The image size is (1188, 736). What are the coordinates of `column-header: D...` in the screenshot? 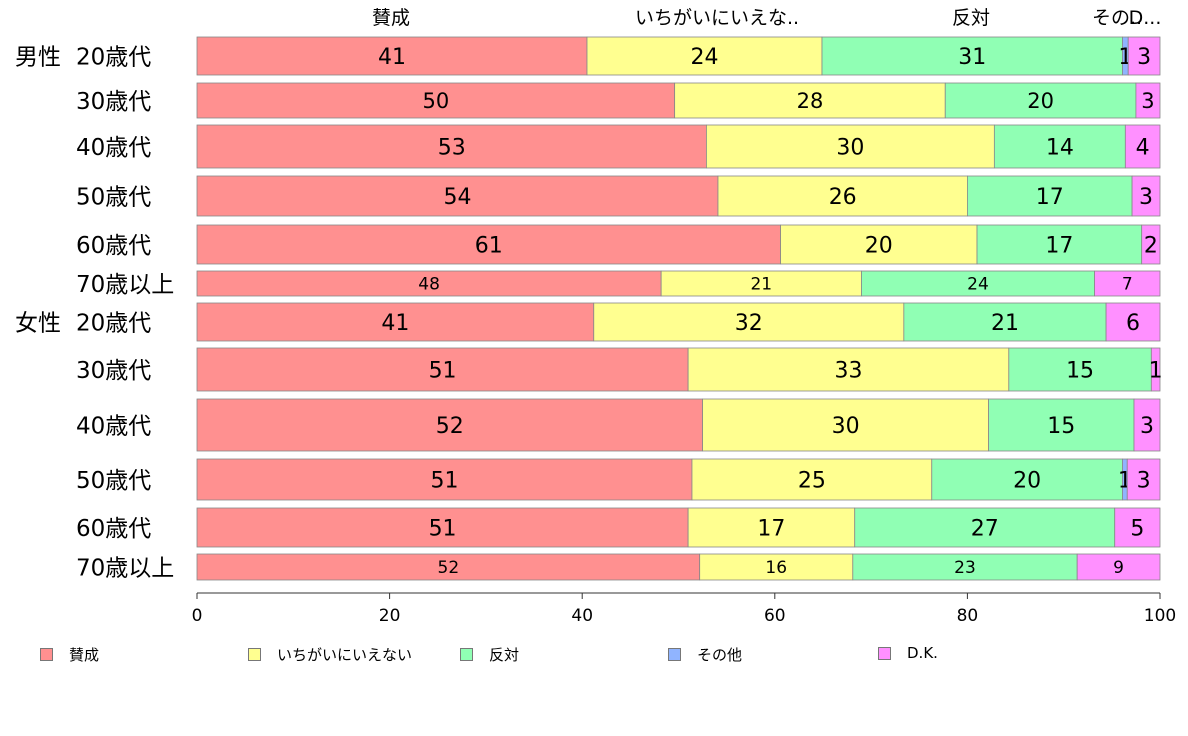 It's located at (1145, 18).